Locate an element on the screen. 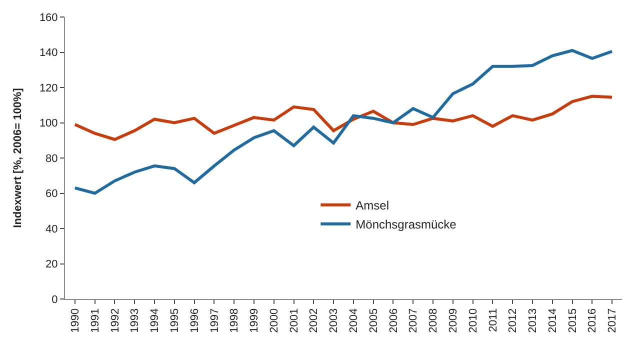  legend-label: Amsel is located at coordinates (372, 205).